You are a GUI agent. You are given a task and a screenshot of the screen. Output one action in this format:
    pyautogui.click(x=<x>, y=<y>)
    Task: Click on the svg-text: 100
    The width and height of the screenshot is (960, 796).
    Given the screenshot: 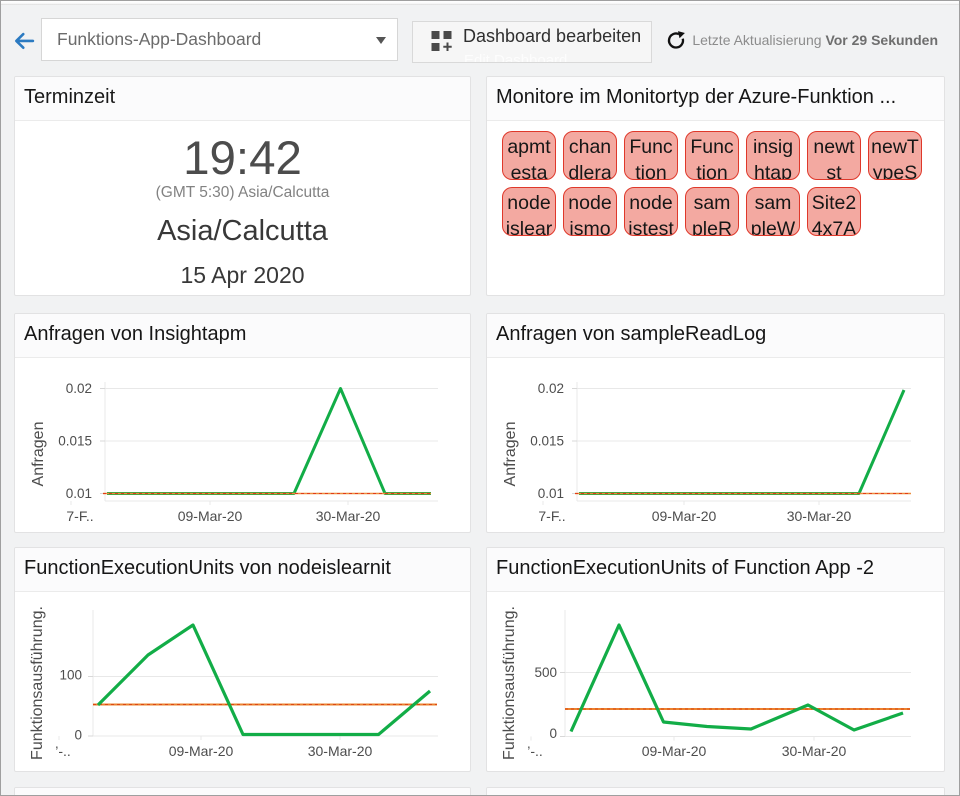 What is the action you would take?
    pyautogui.click(x=70, y=675)
    